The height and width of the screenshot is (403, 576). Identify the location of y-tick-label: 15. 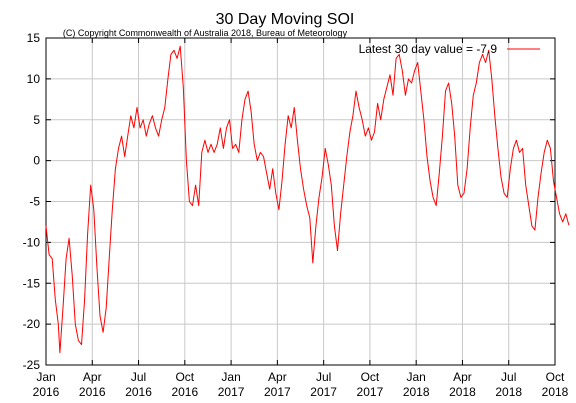
(34, 38).